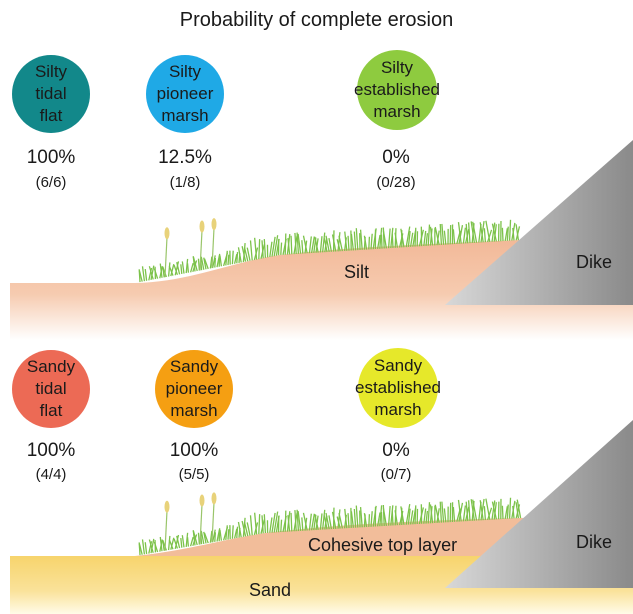 This screenshot has width=633, height=614. Describe the element at coordinates (383, 545) in the screenshot. I see `cohesive-top-layer-label: Cohesive top layer` at that location.